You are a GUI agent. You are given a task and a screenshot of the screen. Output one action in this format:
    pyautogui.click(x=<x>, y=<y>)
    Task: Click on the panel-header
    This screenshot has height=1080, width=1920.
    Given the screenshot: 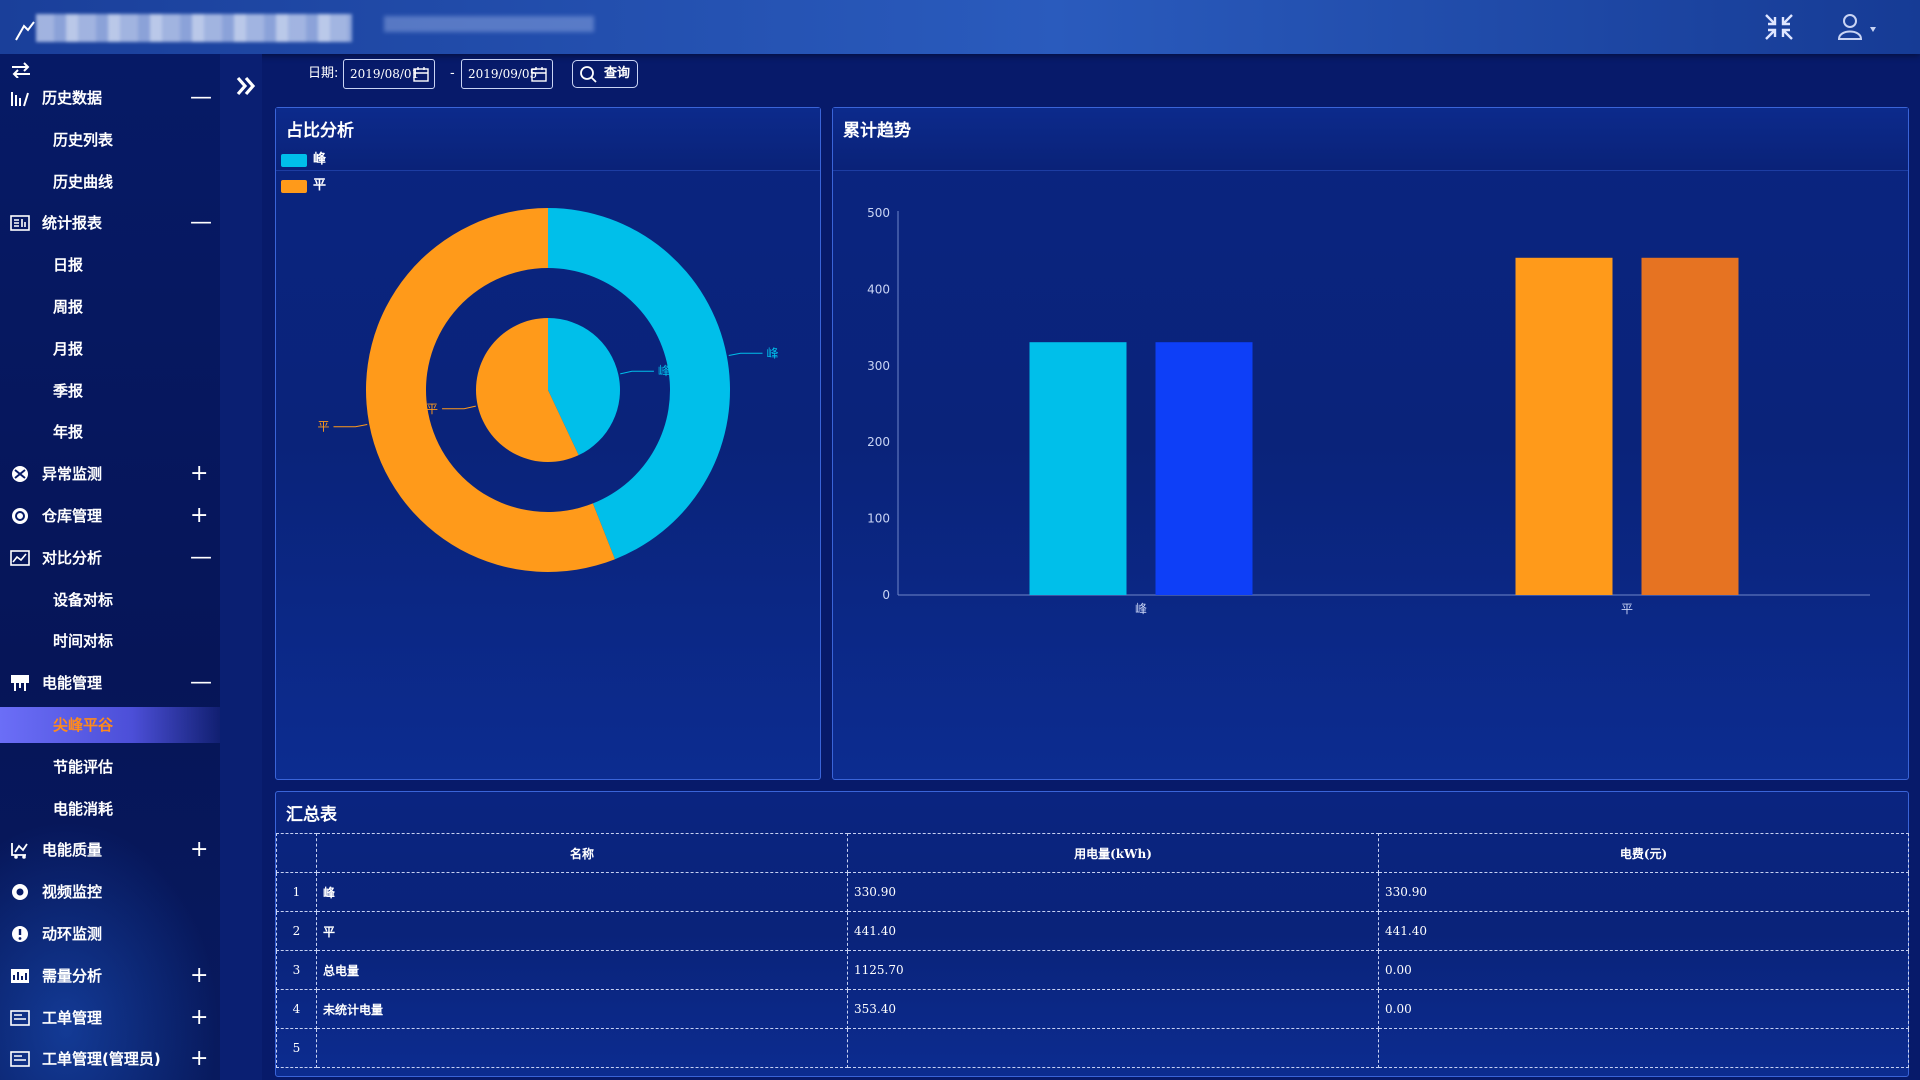 What is the action you would take?
    pyautogui.click(x=1370, y=139)
    